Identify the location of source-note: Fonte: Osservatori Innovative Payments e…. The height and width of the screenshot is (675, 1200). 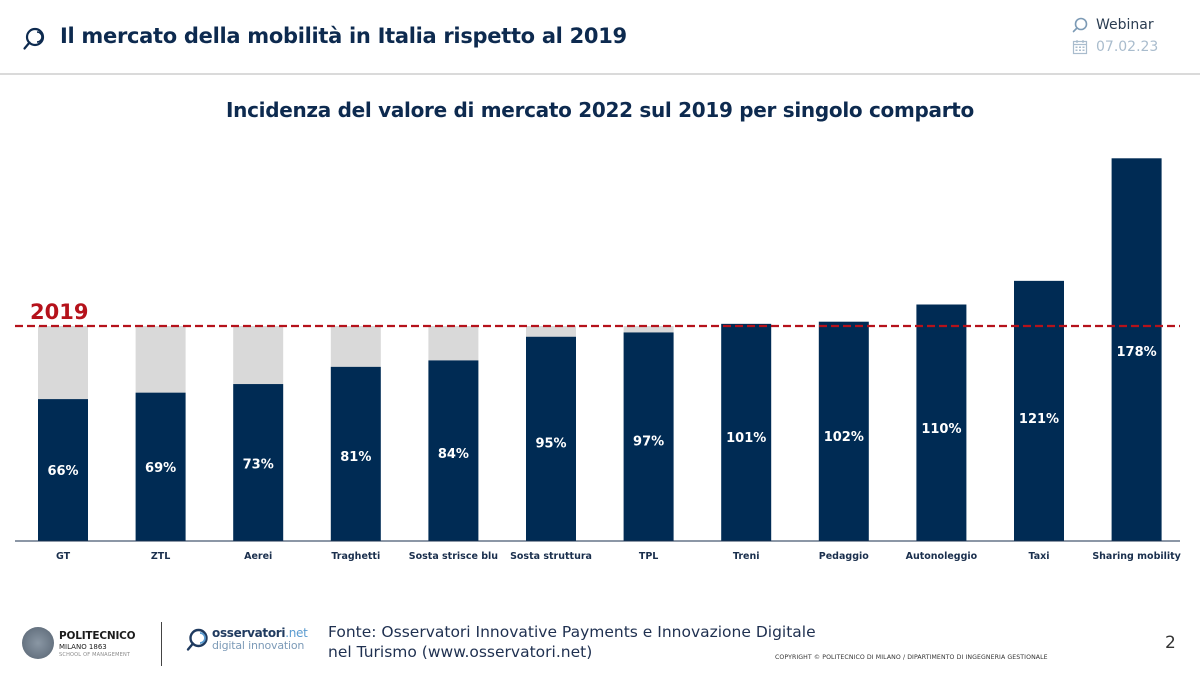
(572, 642).